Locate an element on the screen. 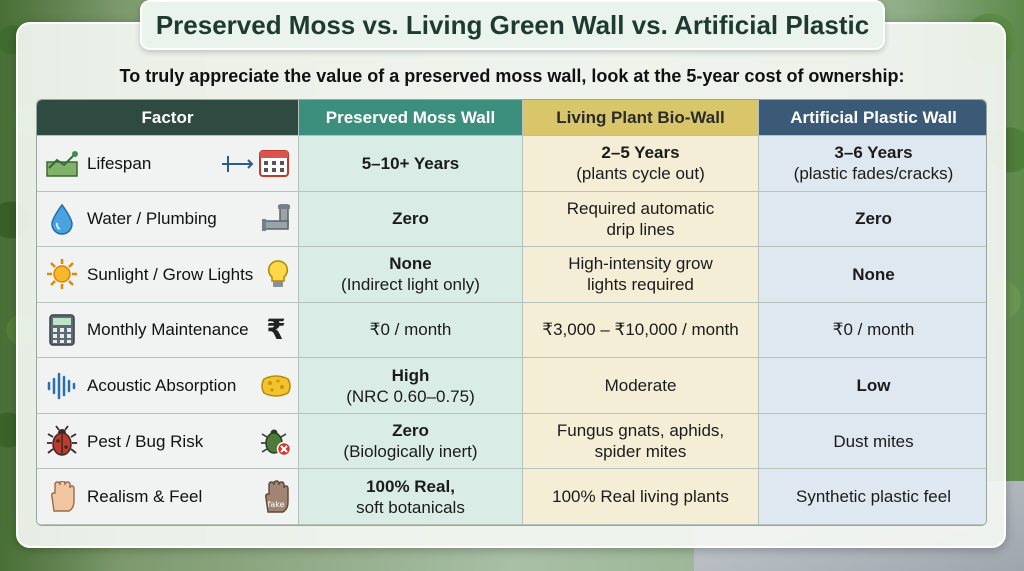 This screenshot has height=571, width=1024. plastic-acoustic: Low is located at coordinates (872, 386).